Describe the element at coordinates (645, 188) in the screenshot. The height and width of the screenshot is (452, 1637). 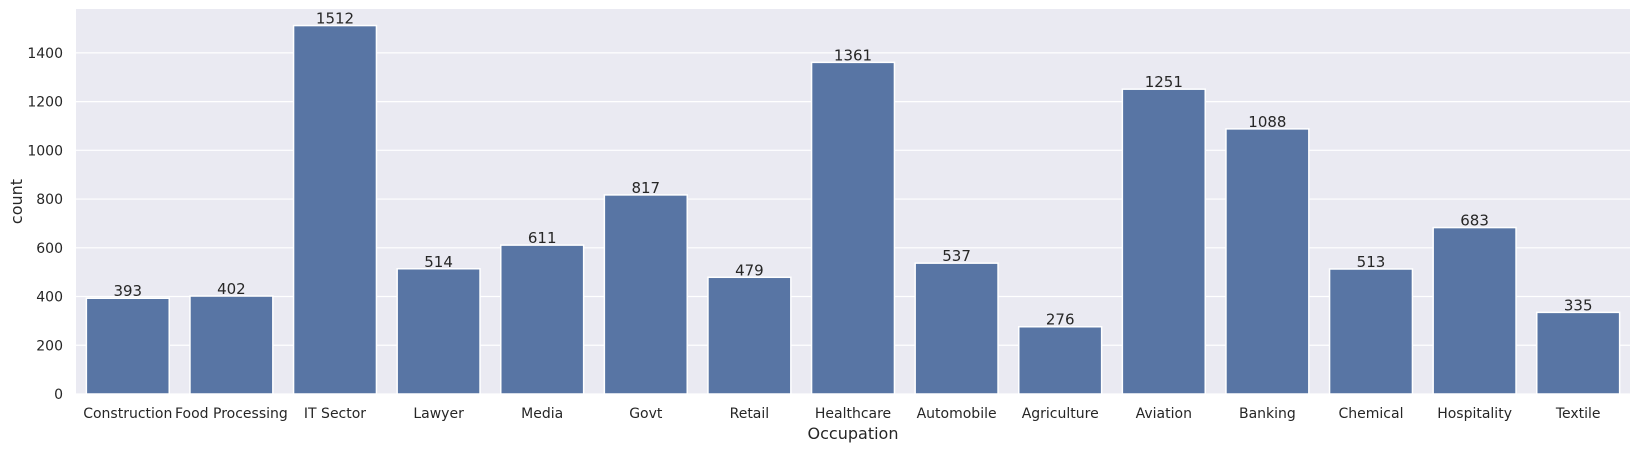
I see `bar-value-label: 817` at that location.